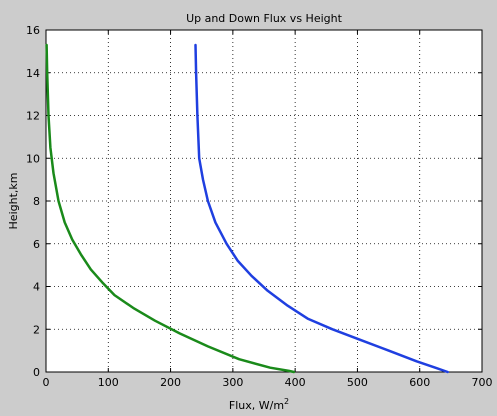  What do you see at coordinates (232, 382) in the screenshot?
I see `x-tick-label: 300` at bounding box center [232, 382].